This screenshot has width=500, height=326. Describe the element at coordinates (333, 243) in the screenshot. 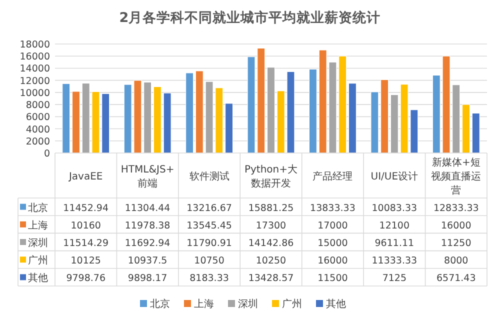

I see `data-label: 15000` at that location.